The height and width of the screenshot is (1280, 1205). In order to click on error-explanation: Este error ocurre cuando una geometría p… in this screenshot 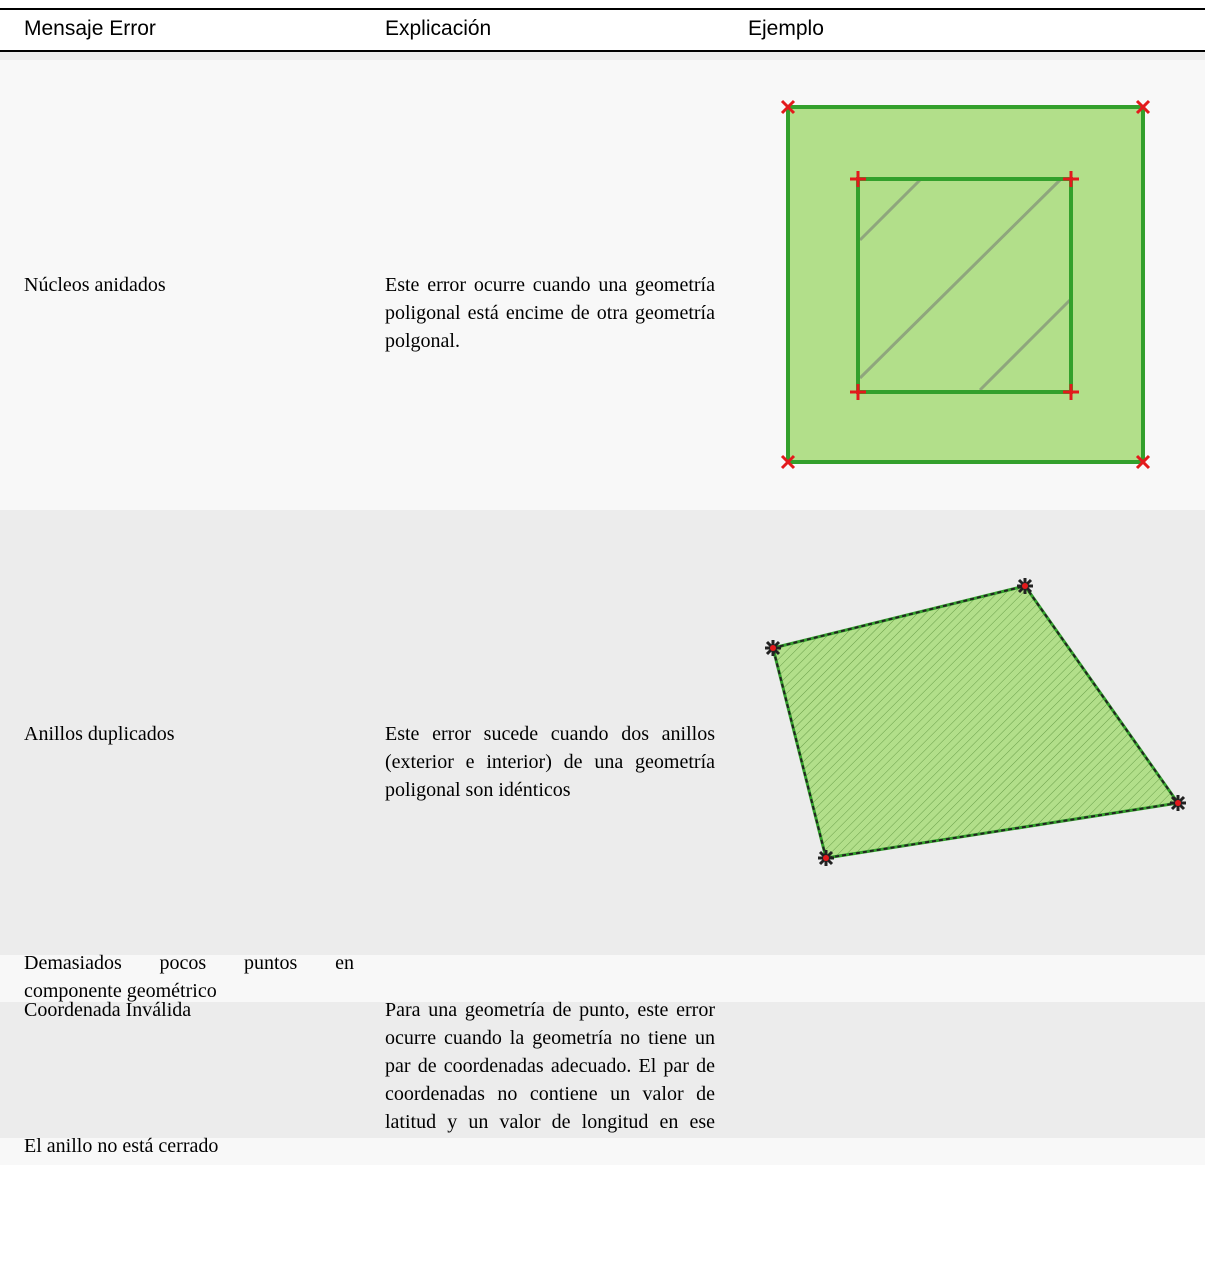, I will do `click(550, 313)`.